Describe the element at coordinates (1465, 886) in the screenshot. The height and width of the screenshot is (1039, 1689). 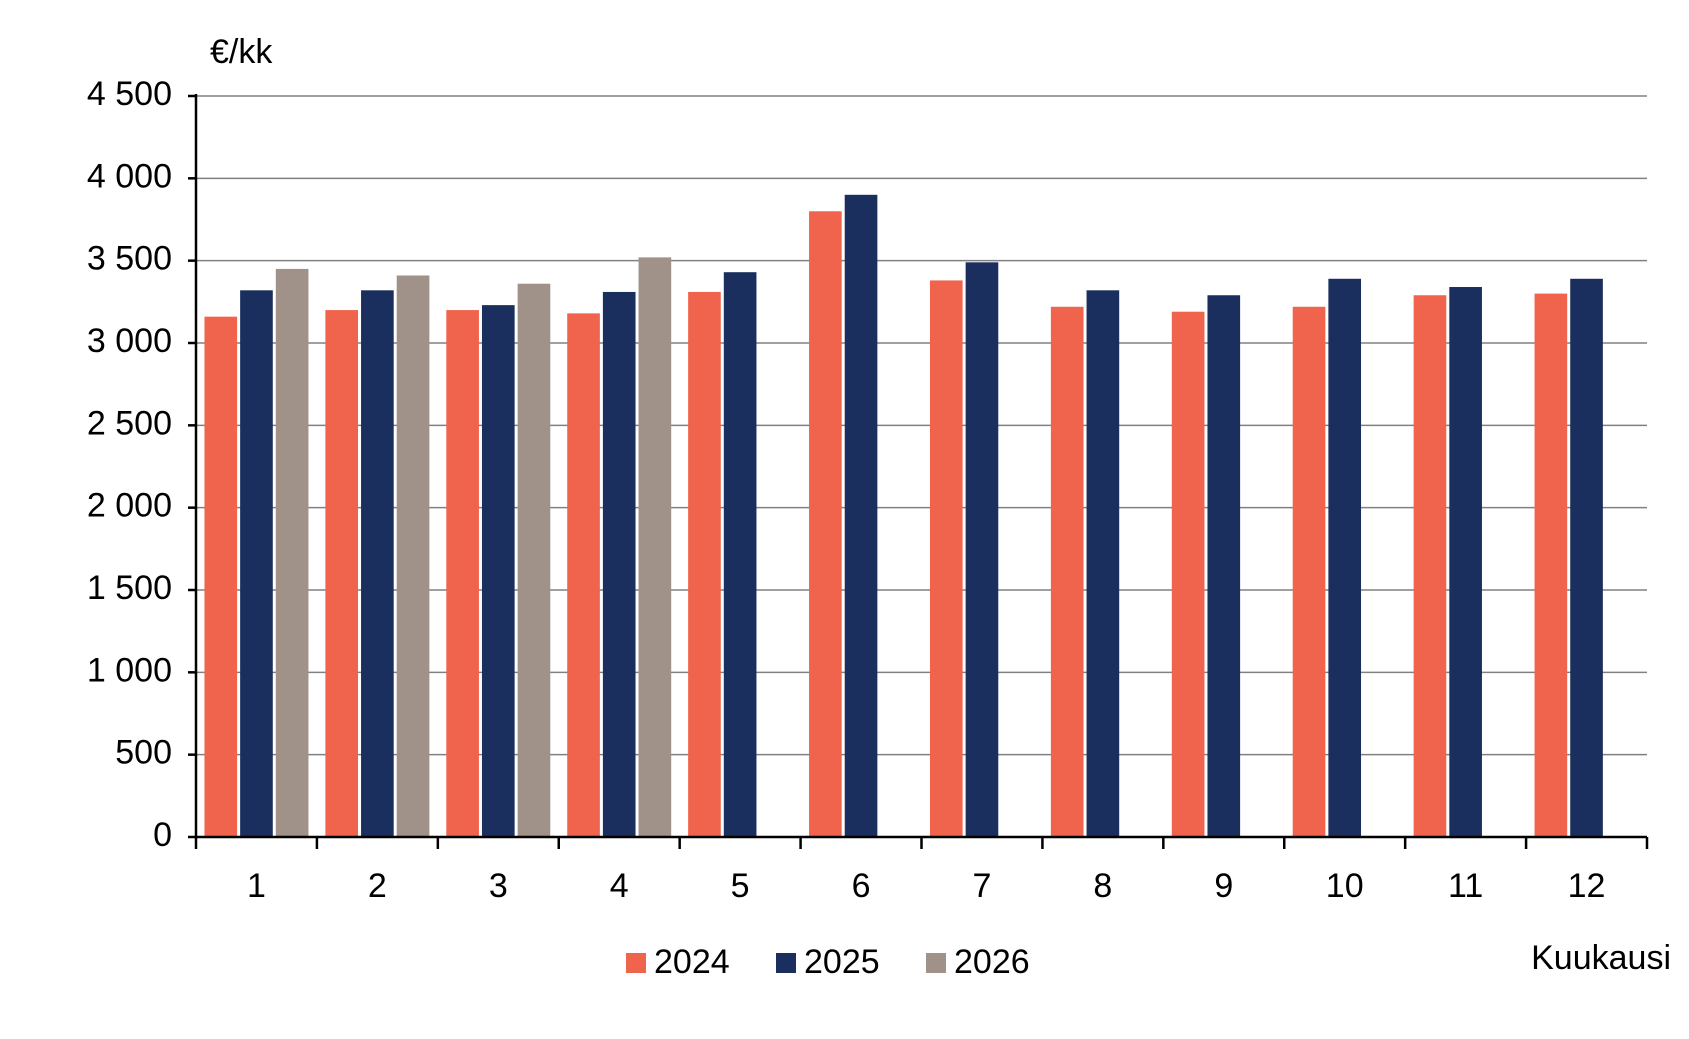
I see `x-tick-label: 11` at that location.